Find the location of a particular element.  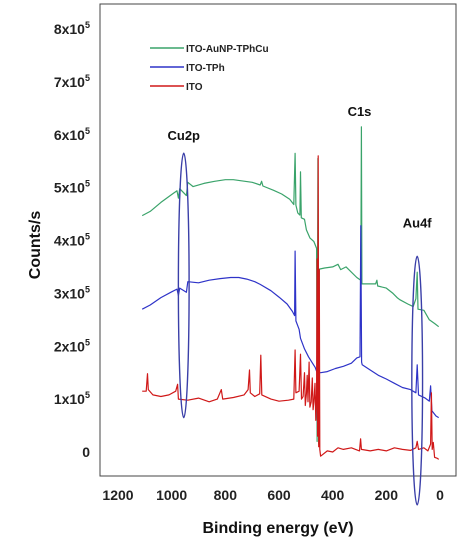

y-tick-label: 1x10⁵ is located at coordinates (72, 398).